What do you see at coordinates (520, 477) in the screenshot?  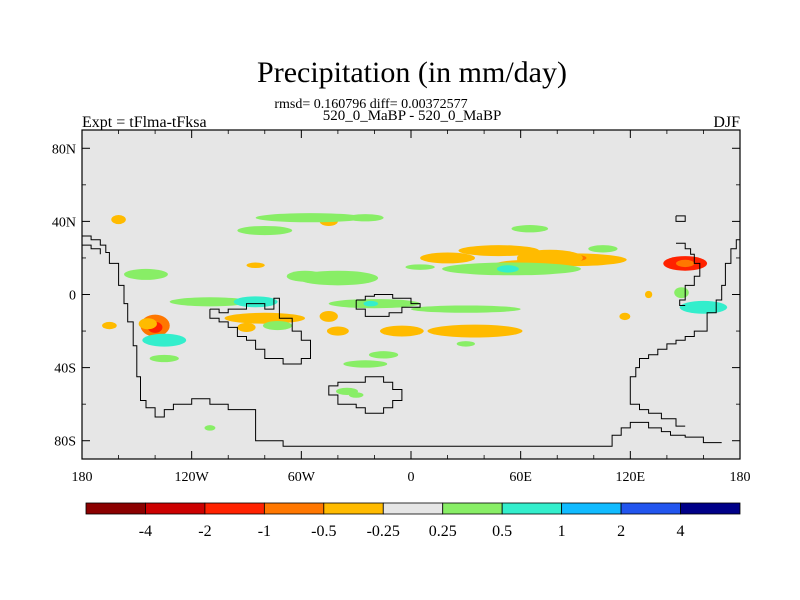 I see `x-tick-label: 60E` at bounding box center [520, 477].